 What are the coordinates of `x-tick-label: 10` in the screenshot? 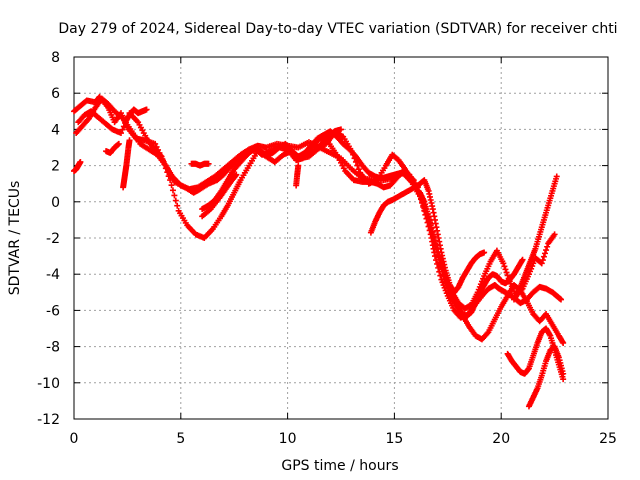 It's located at (288, 439).